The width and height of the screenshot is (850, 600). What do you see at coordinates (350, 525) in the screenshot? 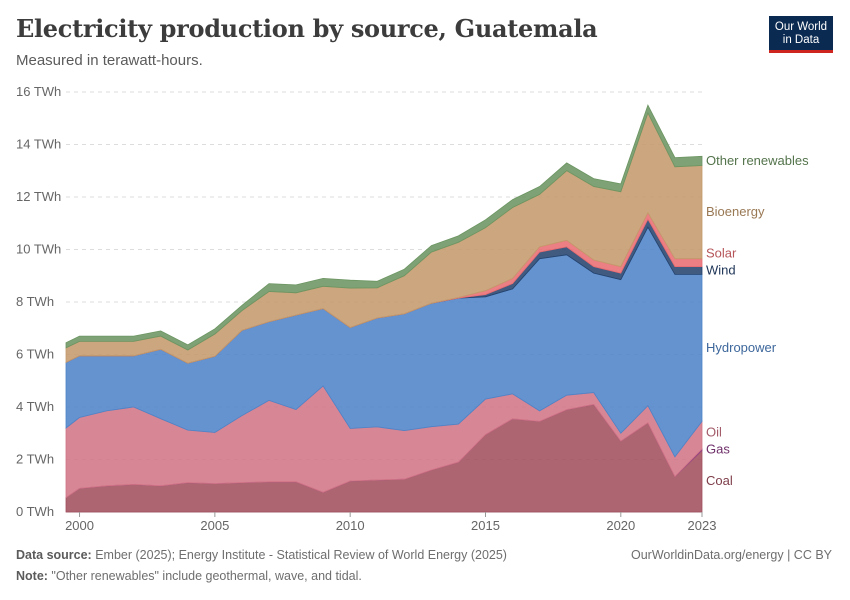
I see `x-tick-label: 2010` at bounding box center [350, 525].